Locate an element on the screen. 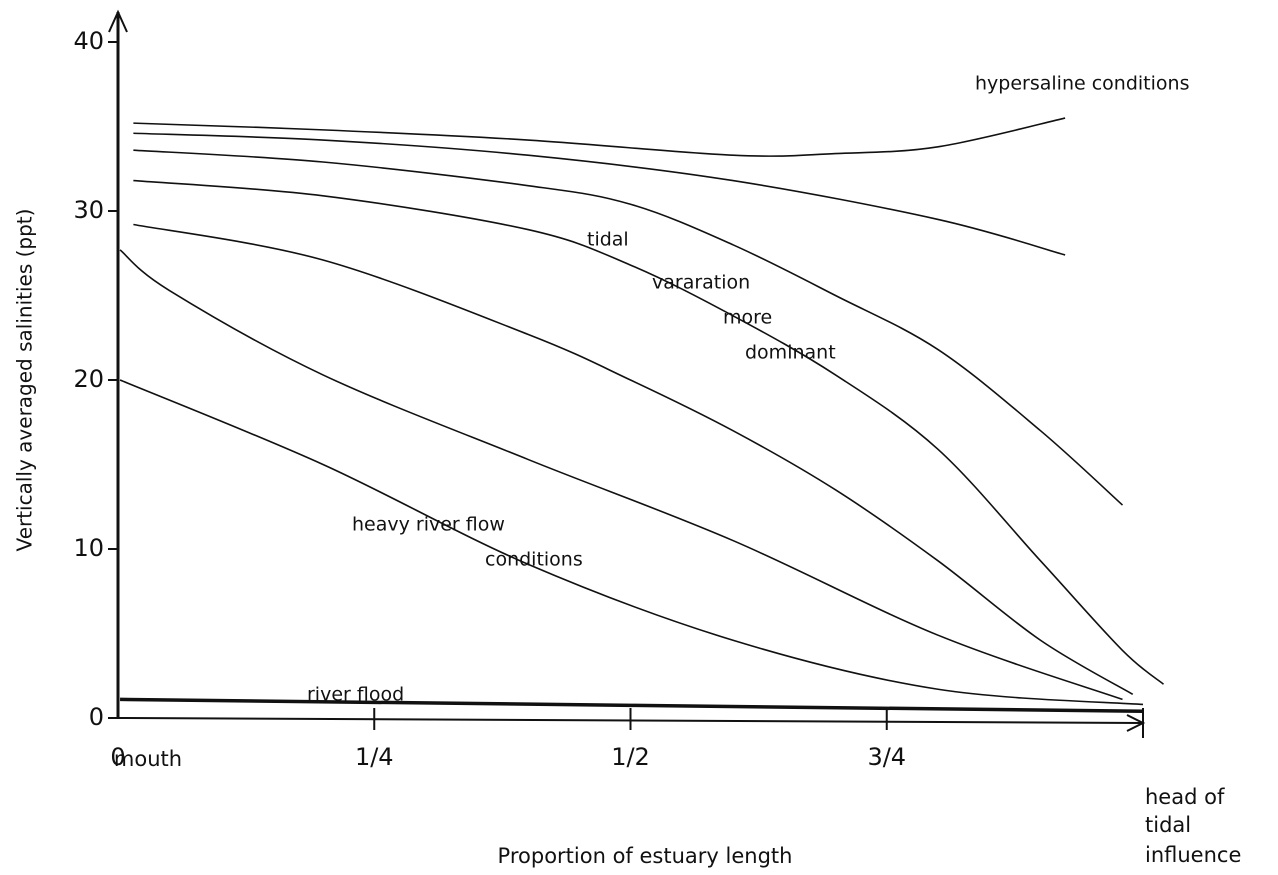 The width and height of the screenshot is (1278, 875). y-tick-label: 40 is located at coordinates (88, 41).